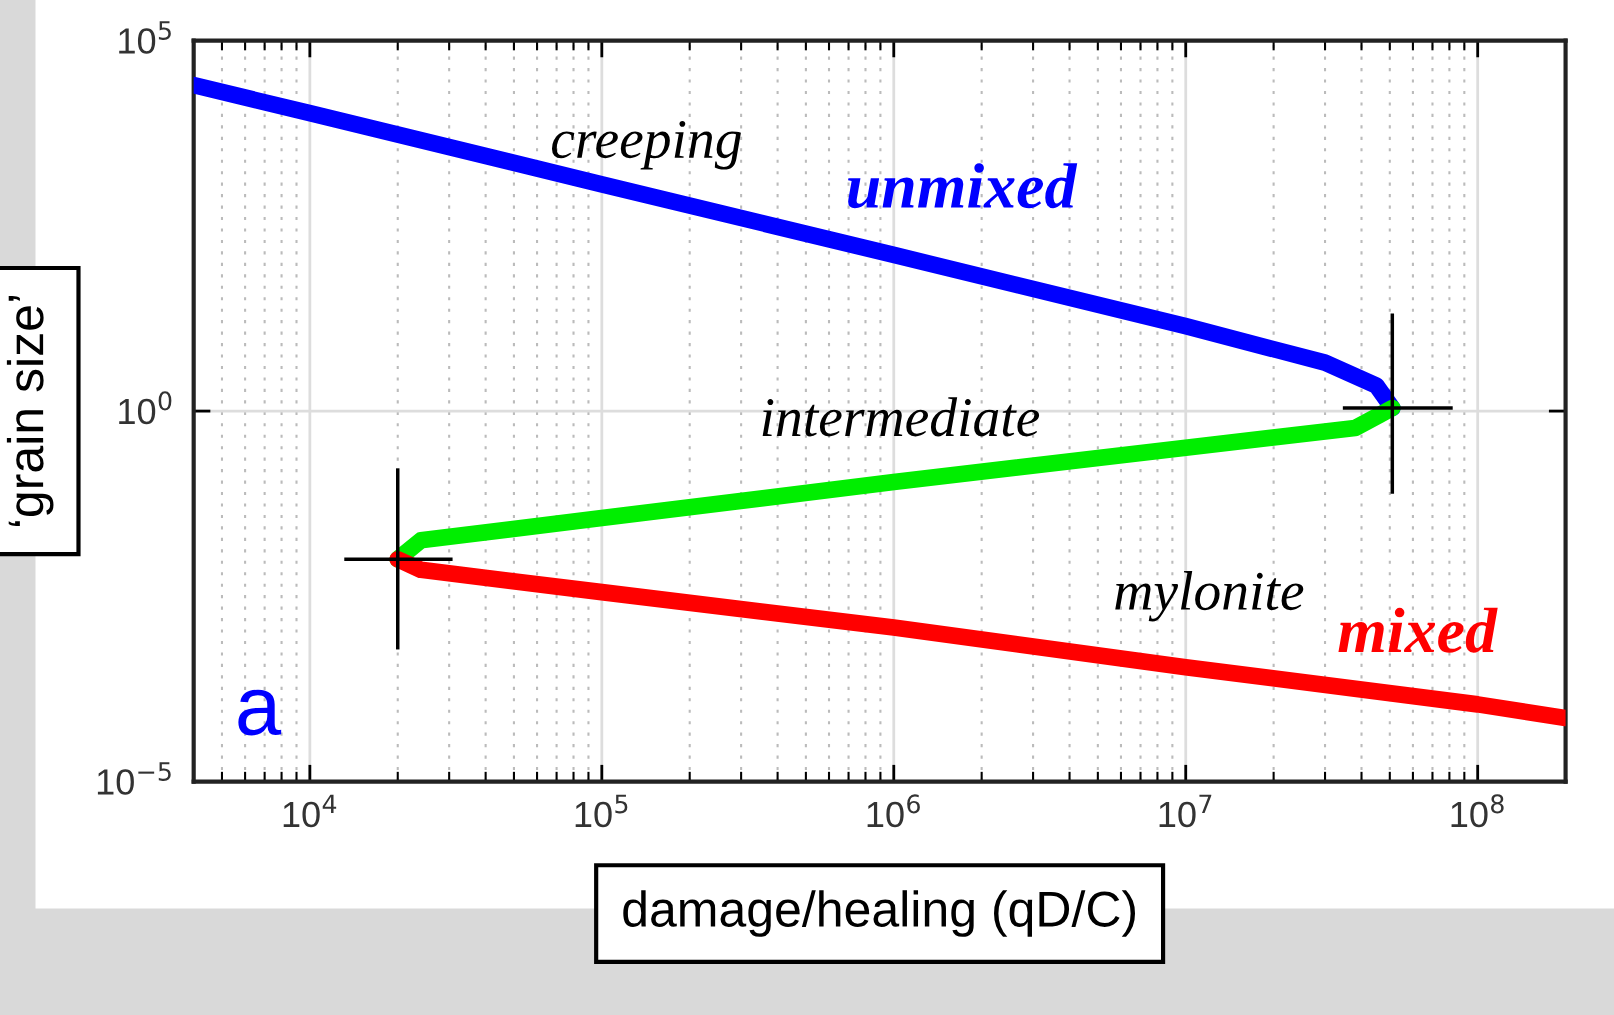  What do you see at coordinates (646, 145) in the screenshot?
I see `annotation: creeping` at bounding box center [646, 145].